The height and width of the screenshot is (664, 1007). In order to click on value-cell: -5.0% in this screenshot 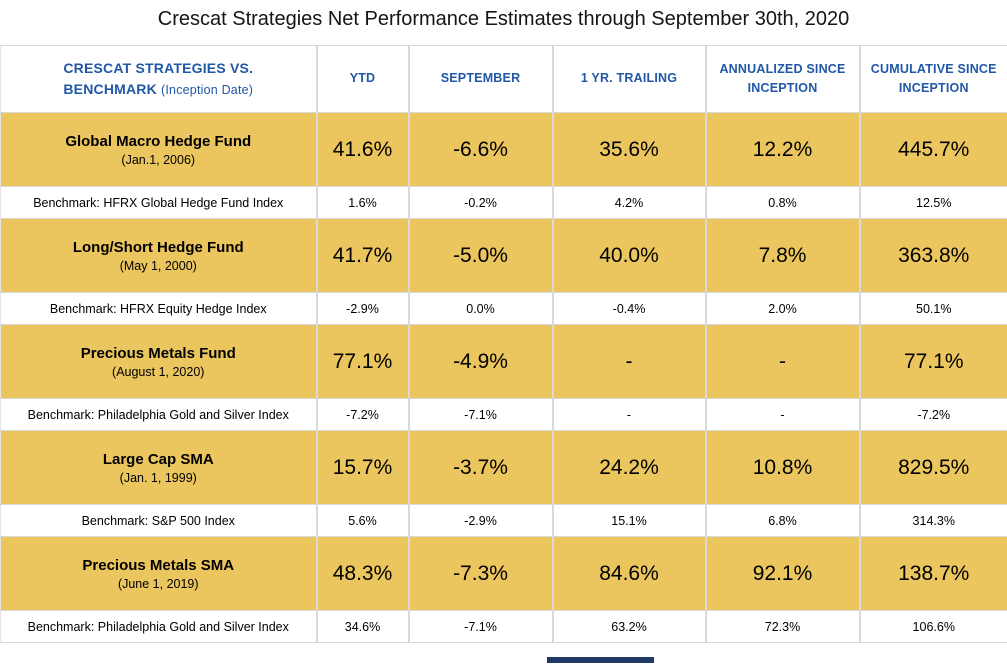, I will do `click(481, 256)`.